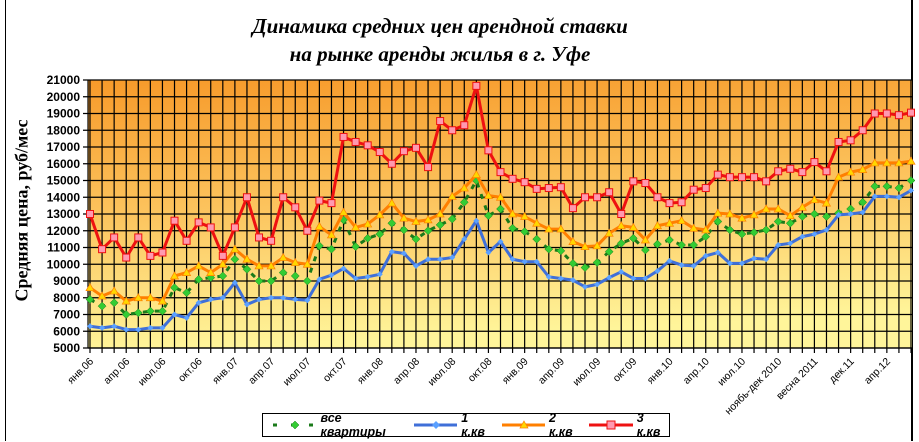 The width and height of the screenshot is (919, 442). I want to click on legend-swatch-3room, so click(611, 425).